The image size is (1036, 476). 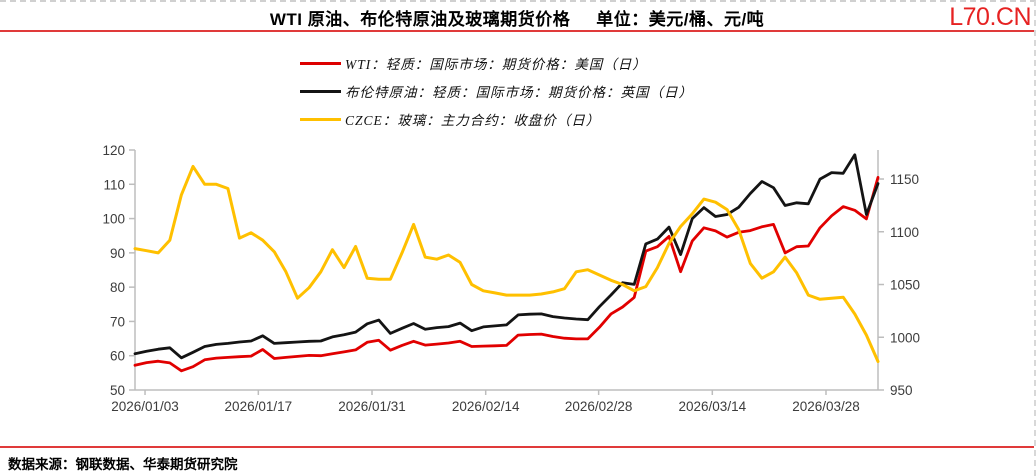 I want to click on x-tick-label: 2026/02/14, so click(x=486, y=406).